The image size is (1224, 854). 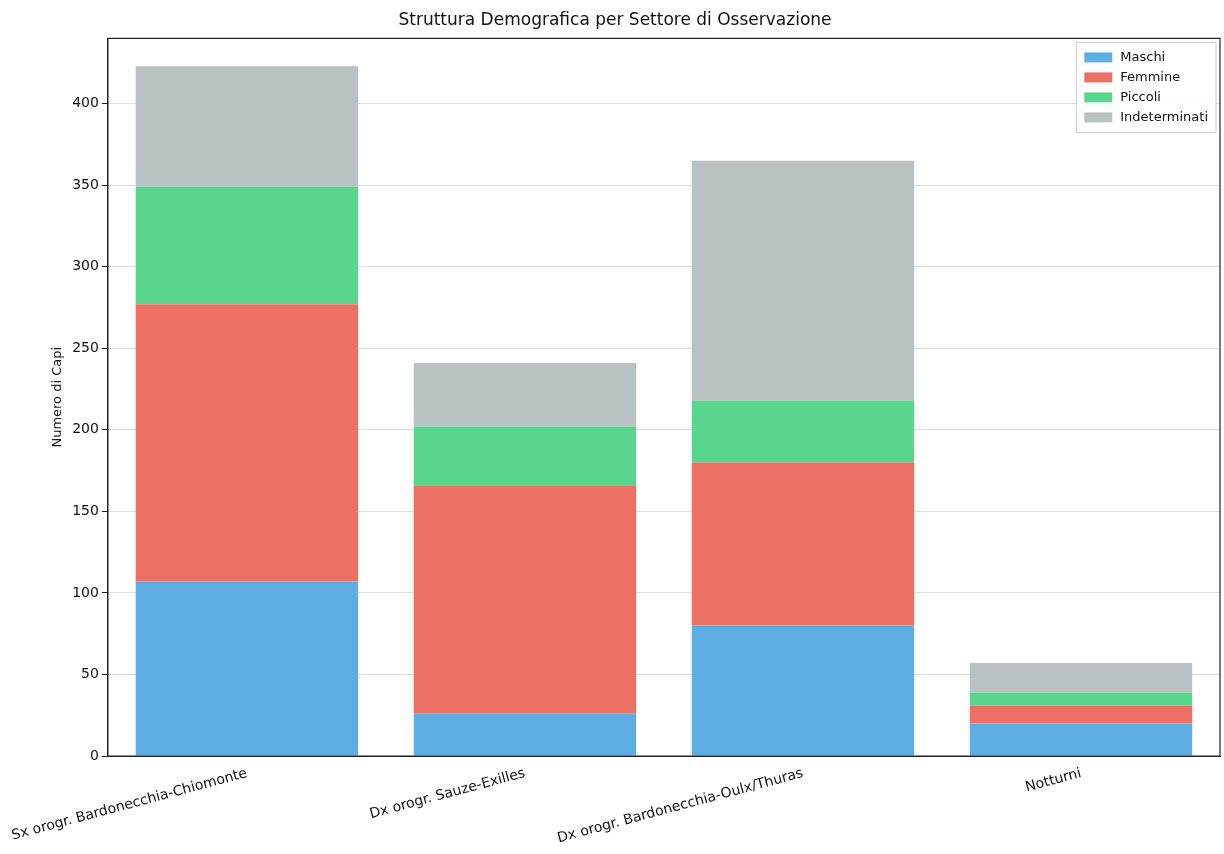 What do you see at coordinates (85, 102) in the screenshot?
I see `y-tick-label: 400` at bounding box center [85, 102].